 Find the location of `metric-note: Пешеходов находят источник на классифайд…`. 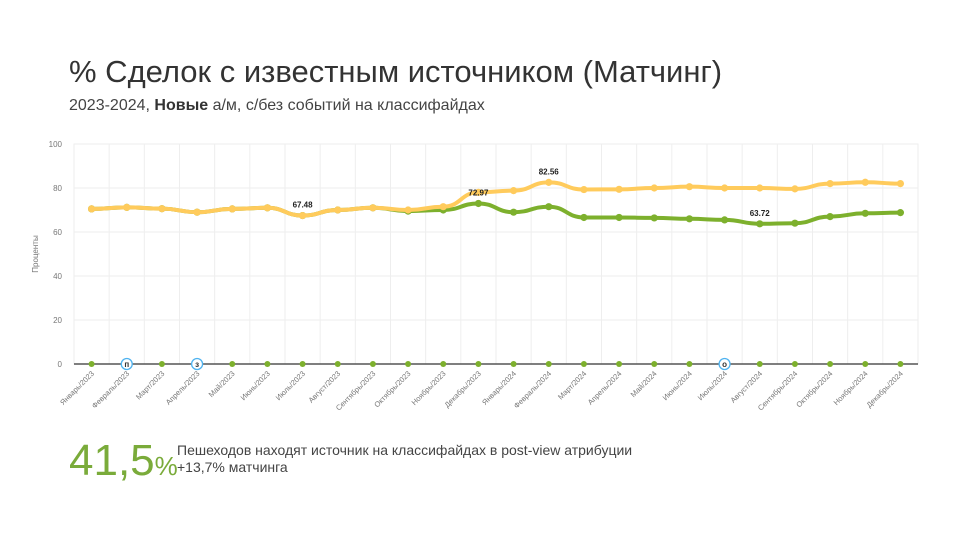

metric-note: Пешеходов находят источник на классифайд… is located at coordinates (404, 459).